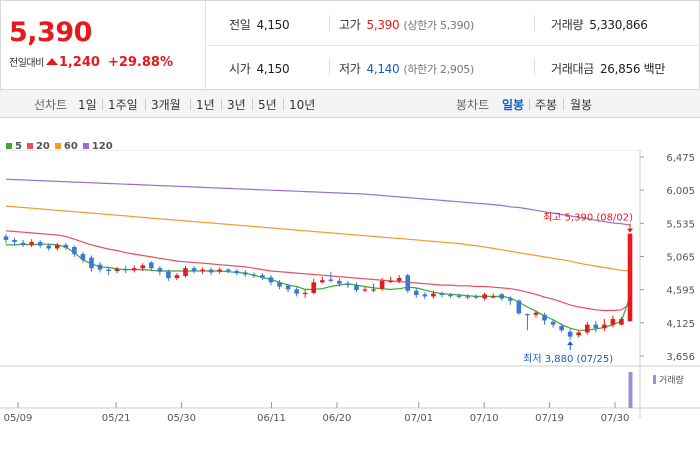 Image resolution: width=700 pixels, height=450 pixels. Describe the element at coordinates (318, 238) in the screenshot. I see `ma60-line` at that location.